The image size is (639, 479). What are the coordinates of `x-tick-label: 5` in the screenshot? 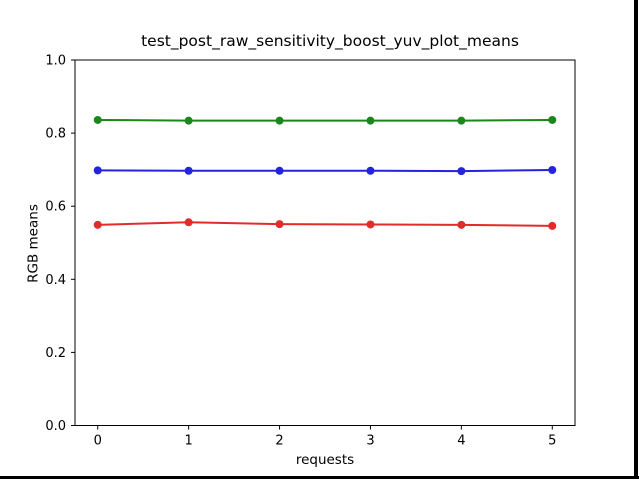 It's located at (552, 441).